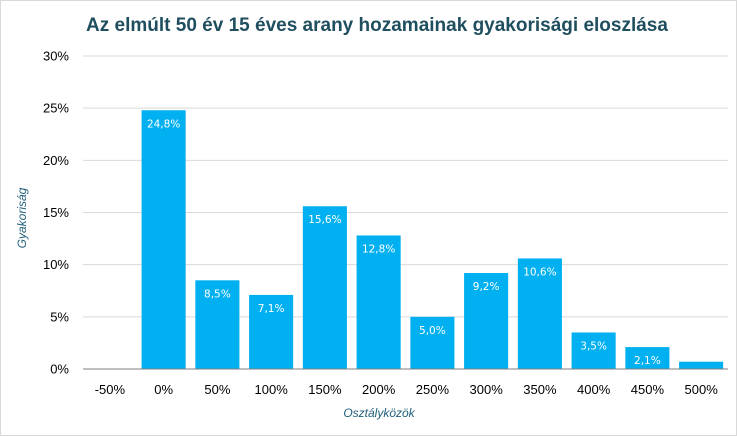 This screenshot has width=737, height=436. I want to click on bar-data-label: 24,8%, so click(163, 124).